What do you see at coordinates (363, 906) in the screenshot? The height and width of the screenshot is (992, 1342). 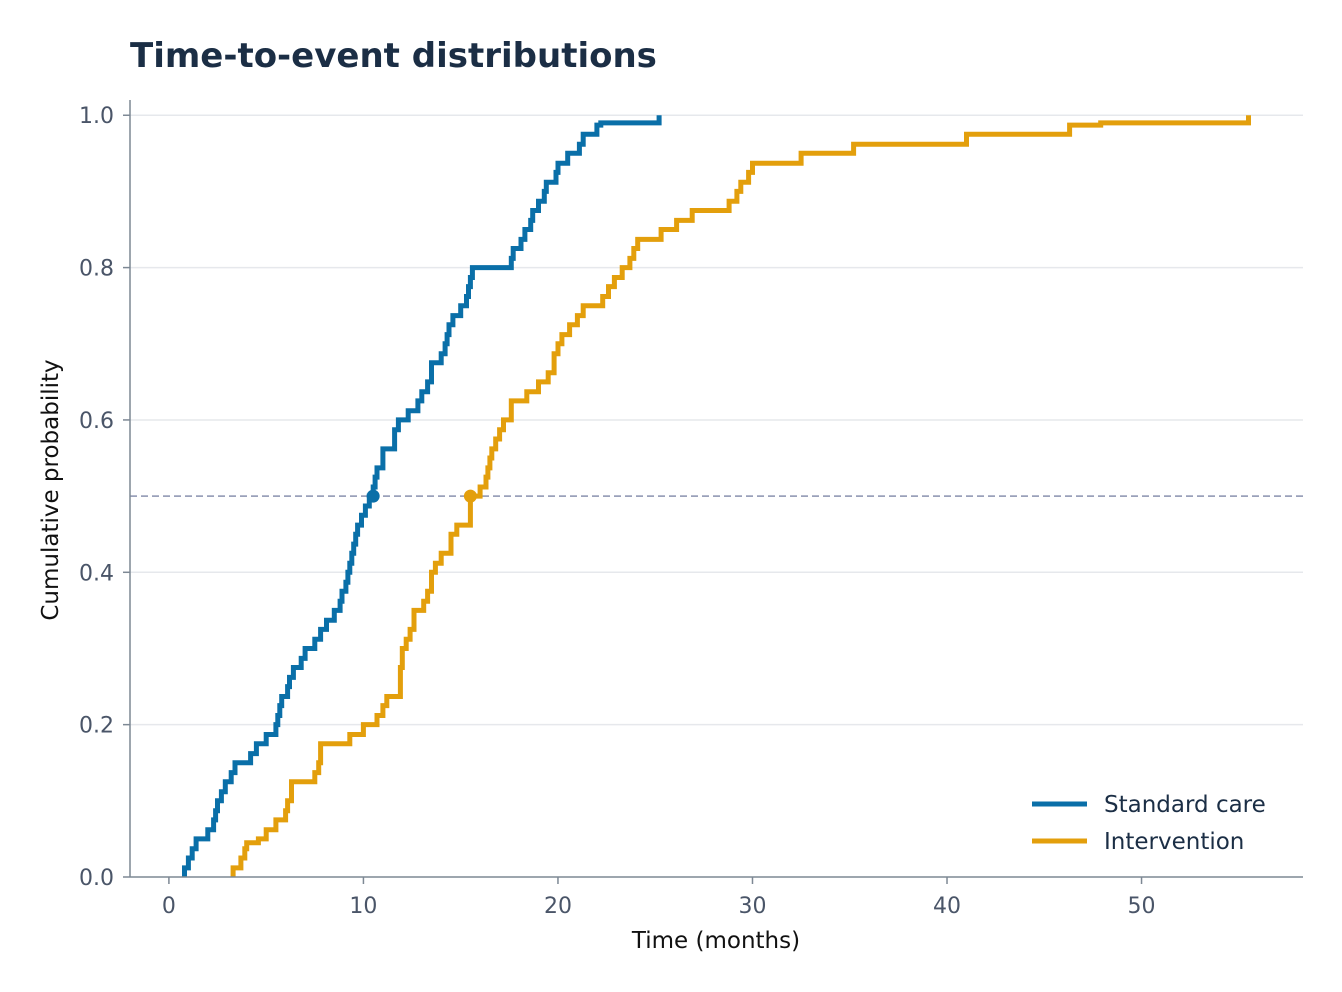 I see `x-tick-label-1: 10` at bounding box center [363, 906].